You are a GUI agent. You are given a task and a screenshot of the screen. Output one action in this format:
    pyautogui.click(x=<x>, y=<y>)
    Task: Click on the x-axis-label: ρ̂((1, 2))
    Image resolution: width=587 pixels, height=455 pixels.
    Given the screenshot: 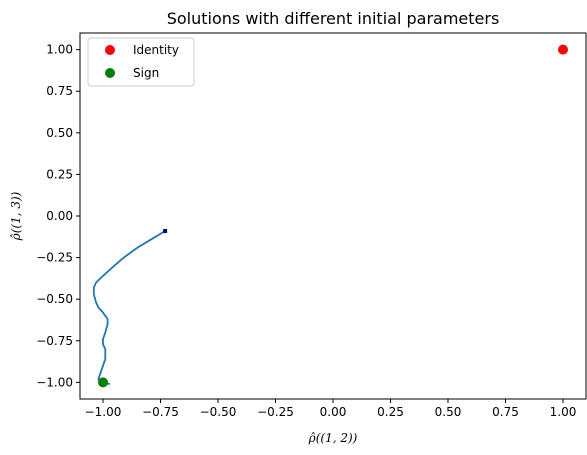 What is the action you would take?
    pyautogui.click(x=333, y=438)
    